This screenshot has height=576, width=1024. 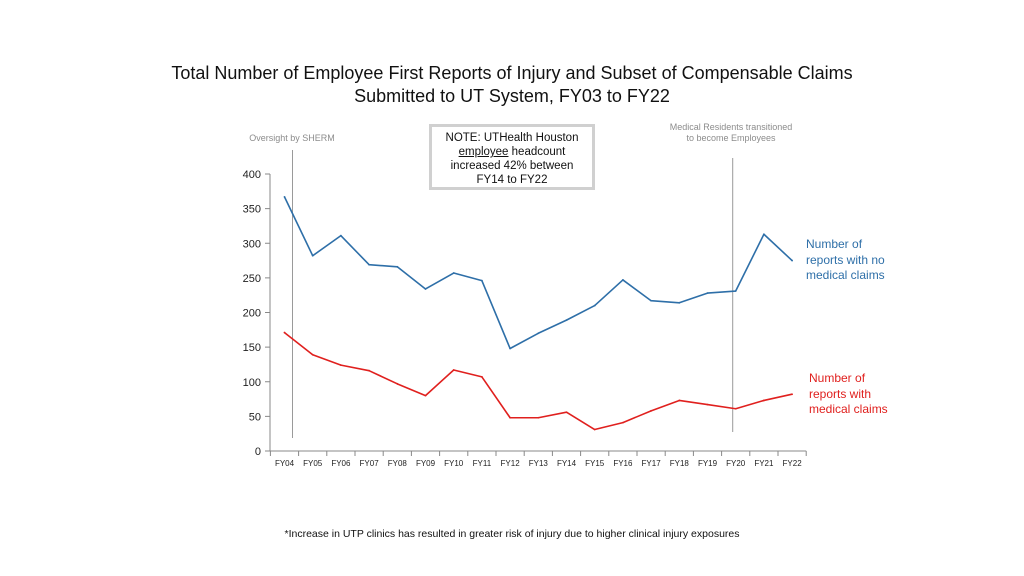 What do you see at coordinates (623, 463) in the screenshot?
I see `x-tick-label: FY16` at bounding box center [623, 463].